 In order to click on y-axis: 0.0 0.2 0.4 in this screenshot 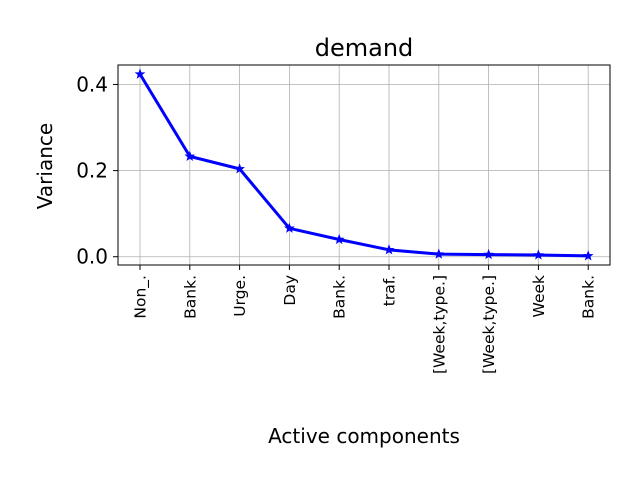, I will do `click(97, 170)`.